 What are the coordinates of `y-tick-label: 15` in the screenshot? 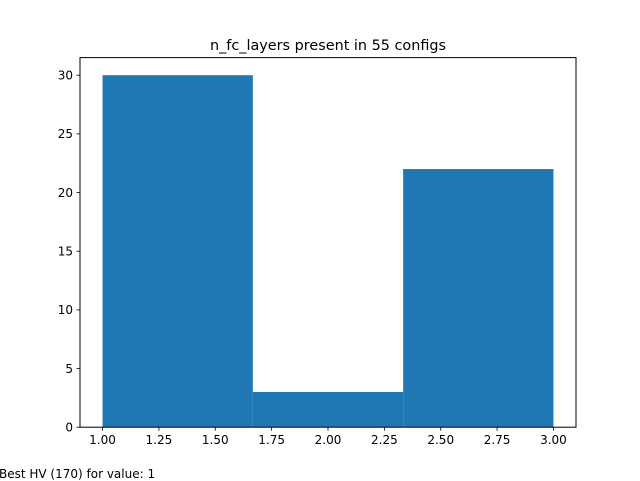 It's located at (65, 252).